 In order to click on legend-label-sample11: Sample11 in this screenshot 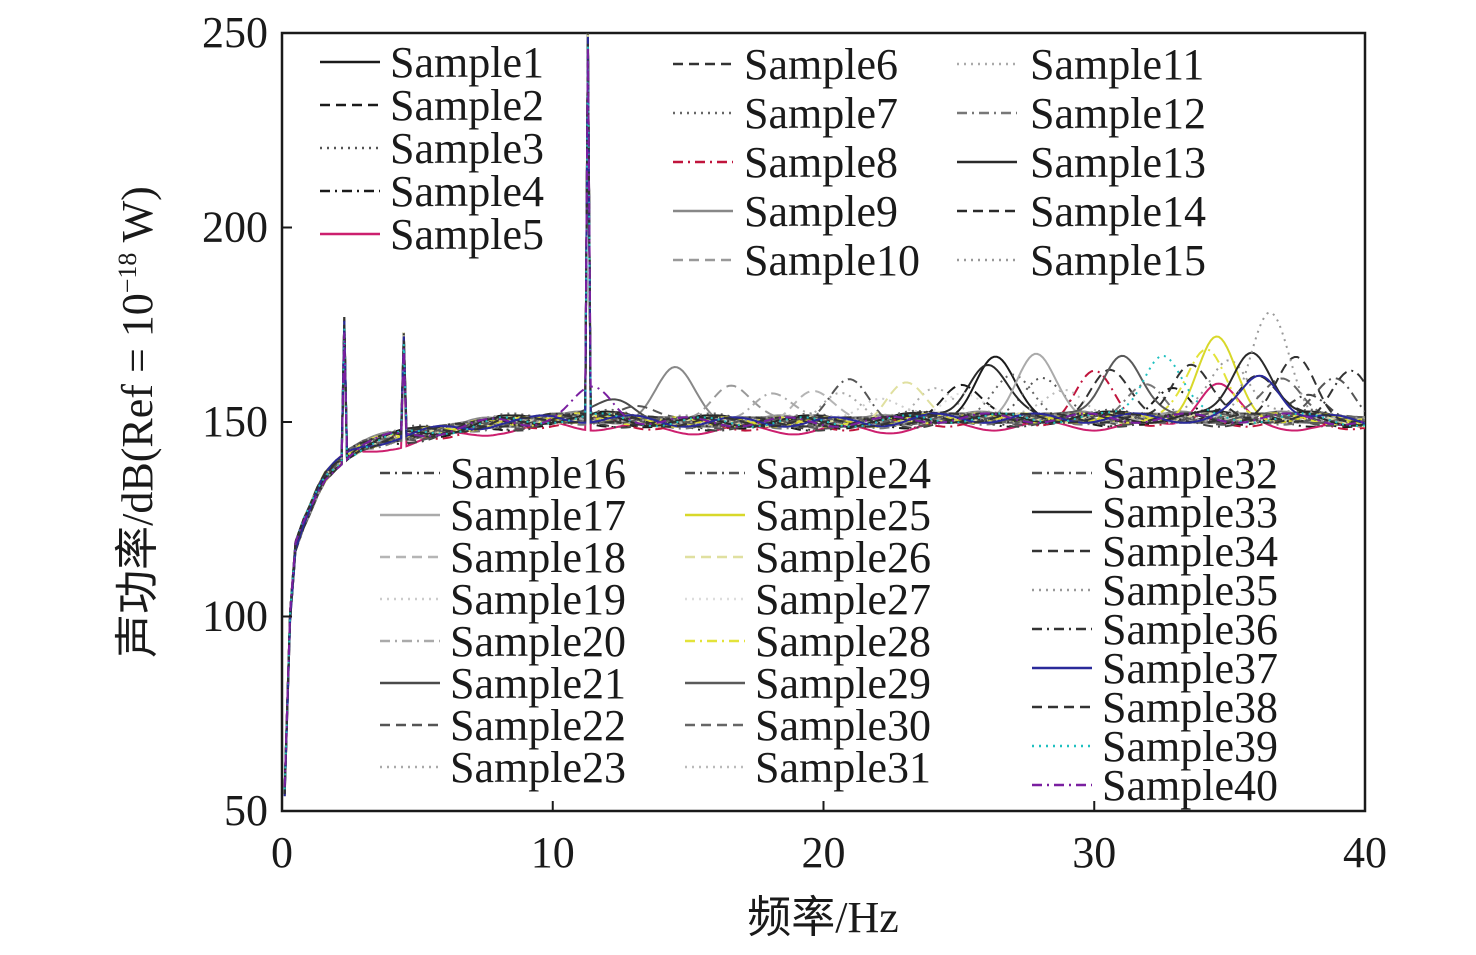, I will do `click(1117, 64)`.